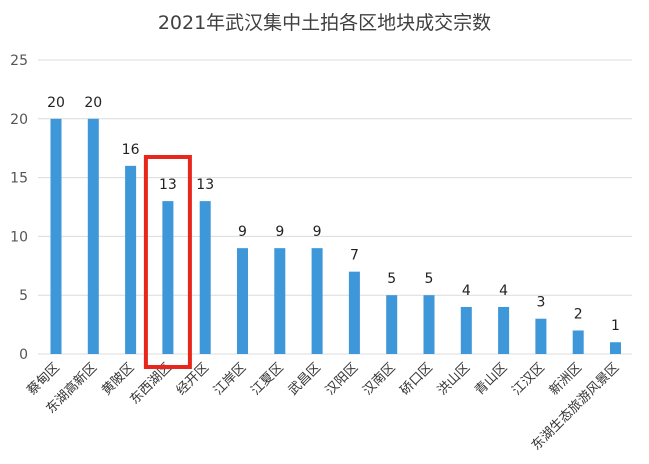 The width and height of the screenshot is (649, 464). What do you see at coordinates (615, 326) in the screenshot?
I see `data-label: 1` at bounding box center [615, 326].